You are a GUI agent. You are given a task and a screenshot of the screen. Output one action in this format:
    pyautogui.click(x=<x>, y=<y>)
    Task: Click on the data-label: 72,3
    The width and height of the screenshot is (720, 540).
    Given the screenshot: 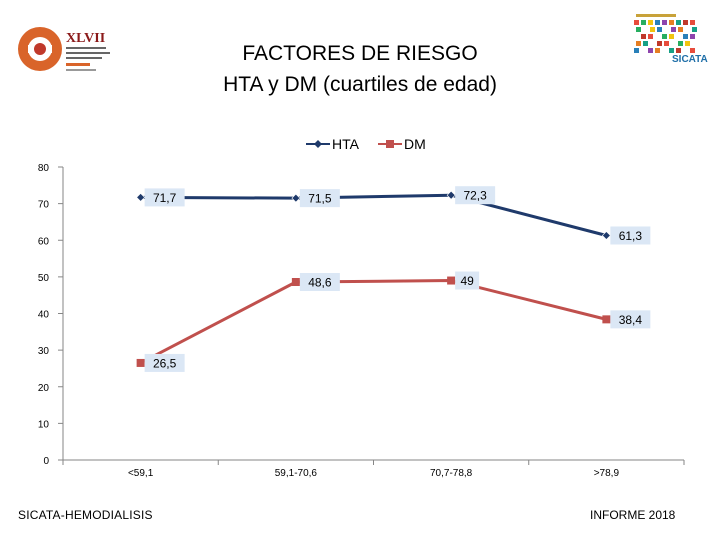 What is the action you would take?
    pyautogui.click(x=475, y=196)
    